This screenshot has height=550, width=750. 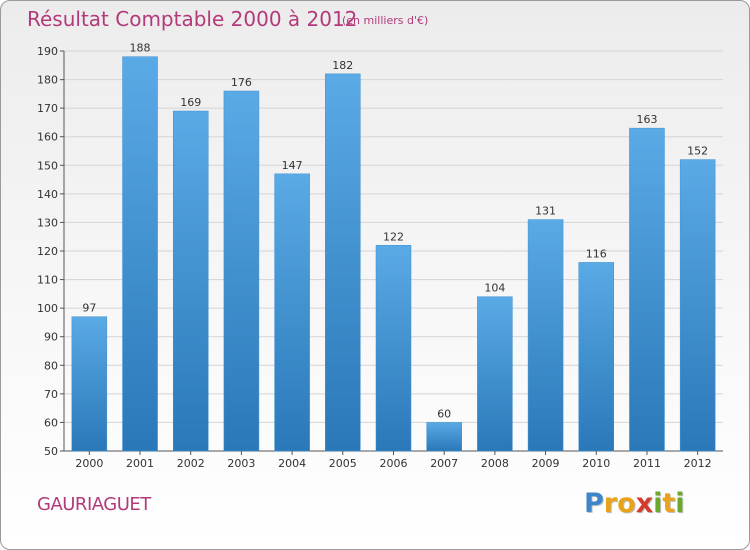 I want to click on bar-value-label: 163, so click(x=646, y=119).